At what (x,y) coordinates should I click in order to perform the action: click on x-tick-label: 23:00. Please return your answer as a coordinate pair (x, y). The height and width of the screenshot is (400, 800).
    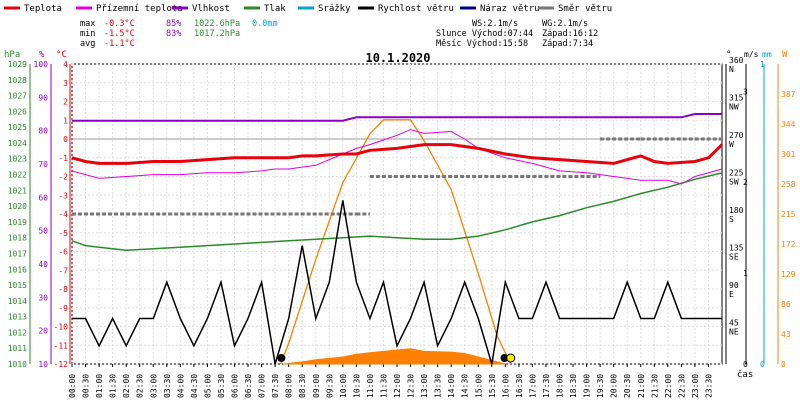
    Looking at the image, I should click on (695, 386).